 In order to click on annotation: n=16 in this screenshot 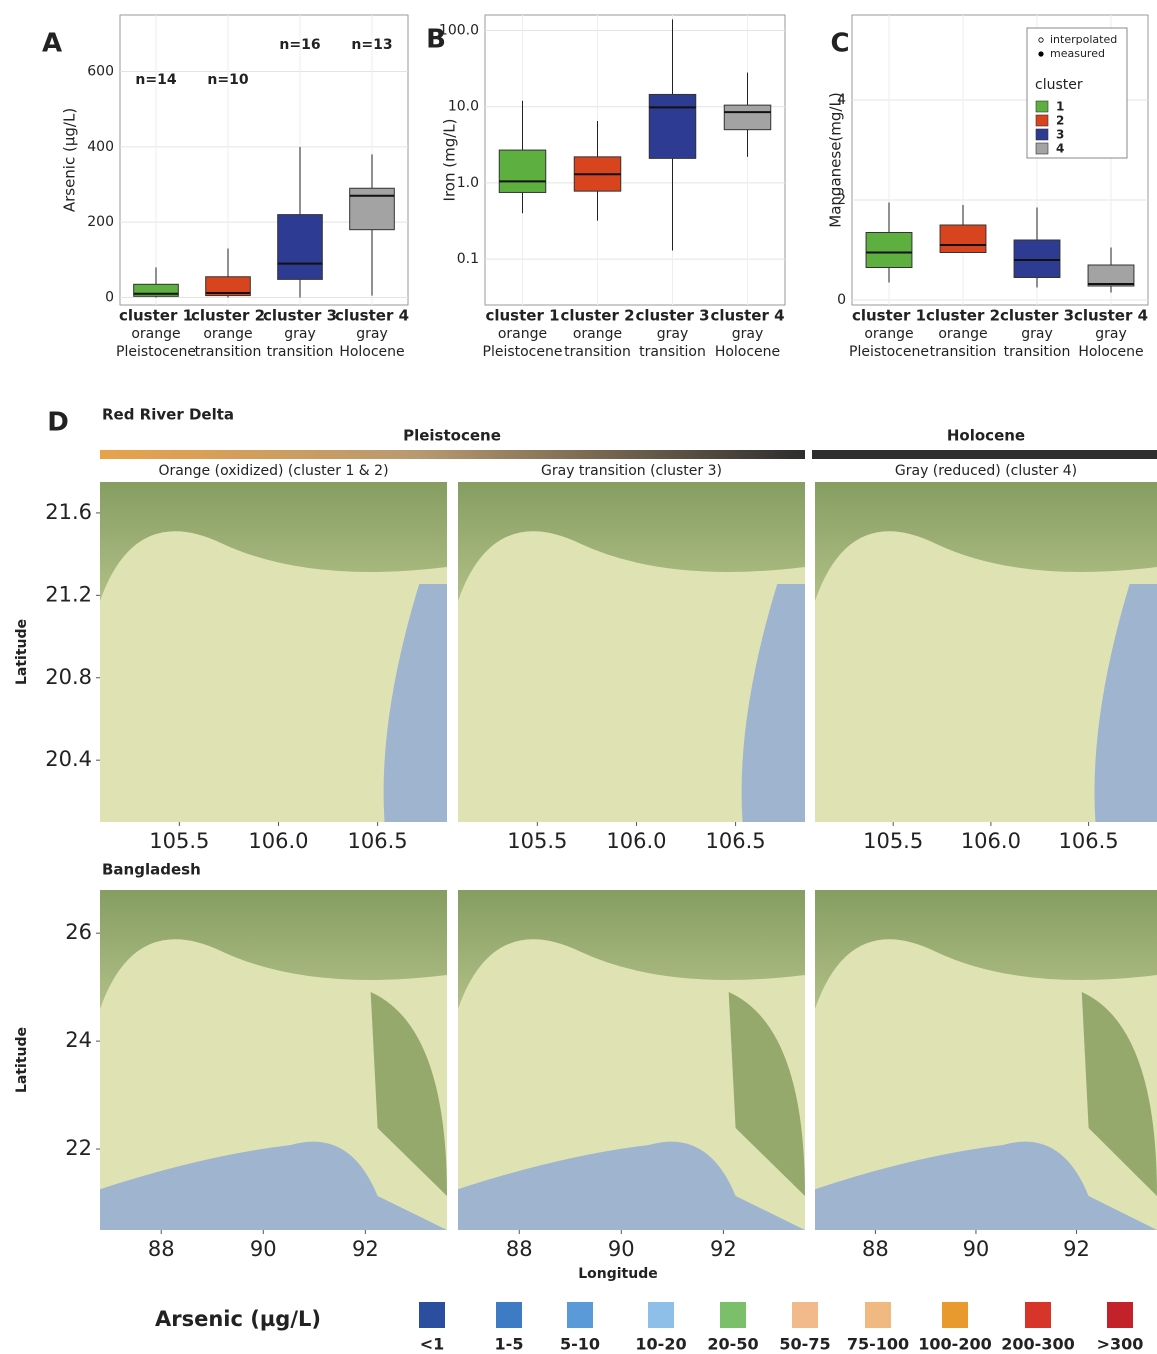, I will do `click(299, 45)`.